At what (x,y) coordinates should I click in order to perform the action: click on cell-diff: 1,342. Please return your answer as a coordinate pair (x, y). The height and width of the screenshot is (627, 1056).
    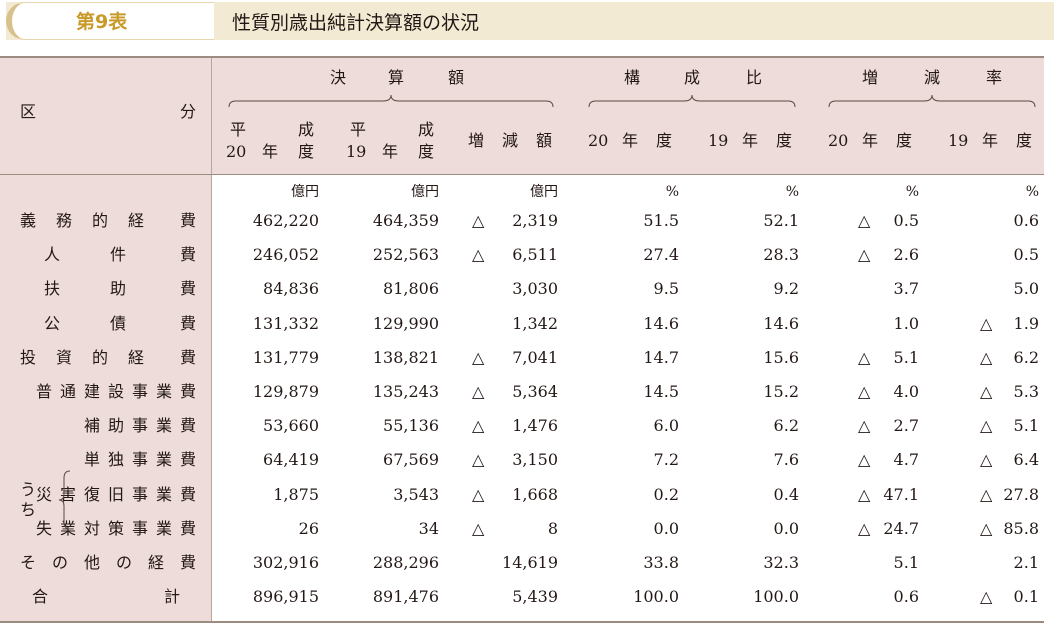
    Looking at the image, I should click on (535, 323).